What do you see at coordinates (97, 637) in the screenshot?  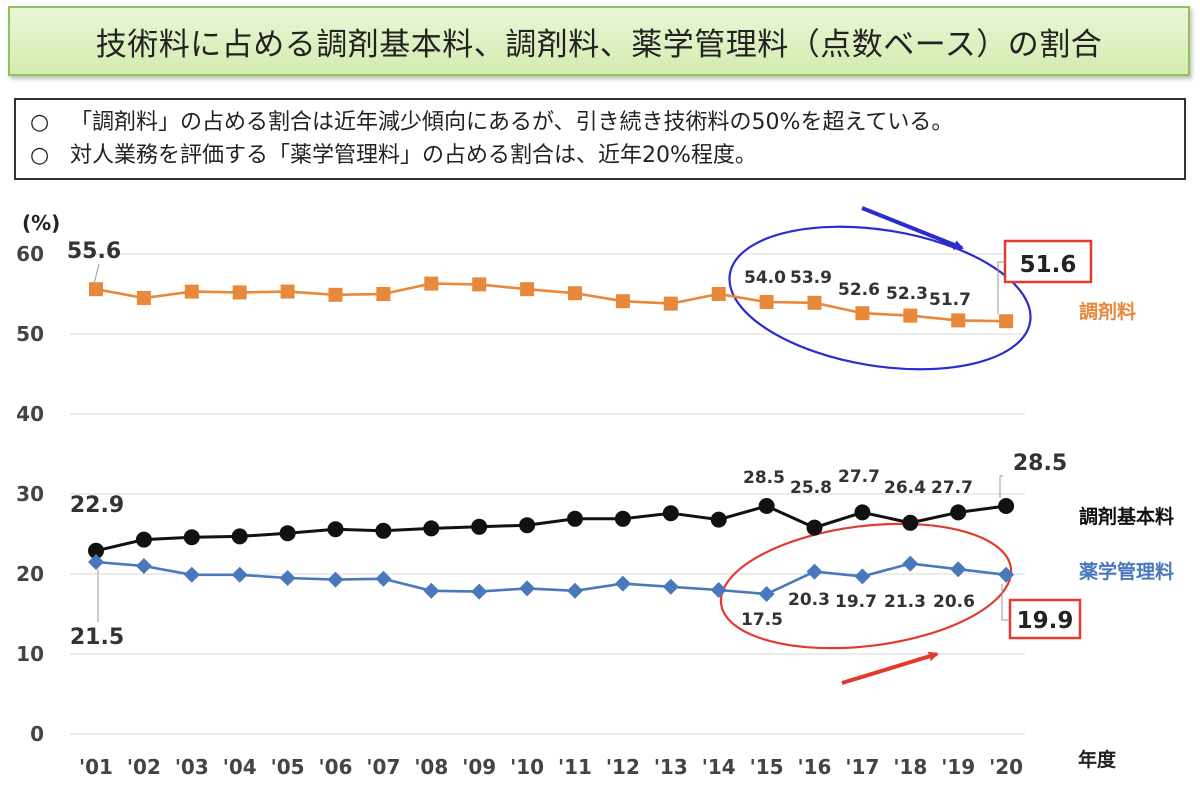 I see `data-label-yakugaku: 21.5` at bounding box center [97, 637].